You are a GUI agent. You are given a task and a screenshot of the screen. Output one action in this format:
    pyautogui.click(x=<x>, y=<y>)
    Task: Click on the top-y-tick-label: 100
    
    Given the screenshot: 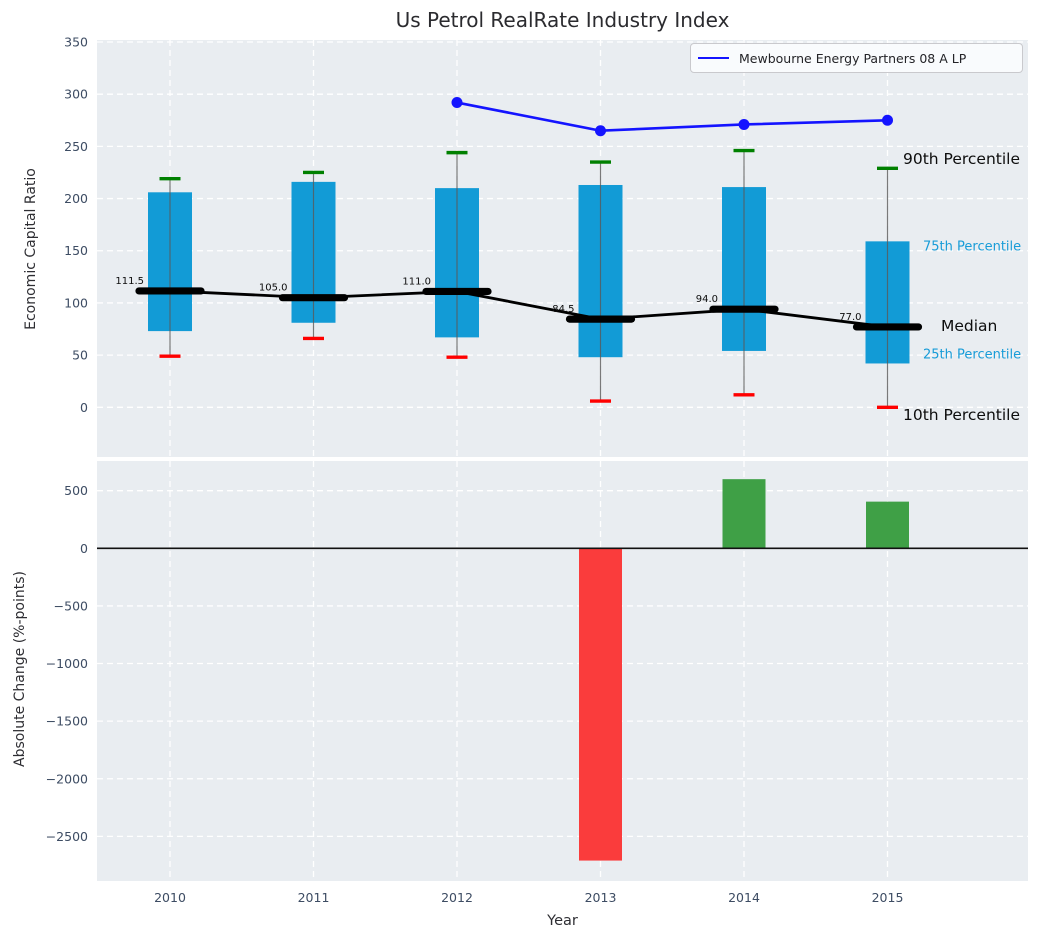 What is the action you would take?
    pyautogui.click(x=76, y=302)
    